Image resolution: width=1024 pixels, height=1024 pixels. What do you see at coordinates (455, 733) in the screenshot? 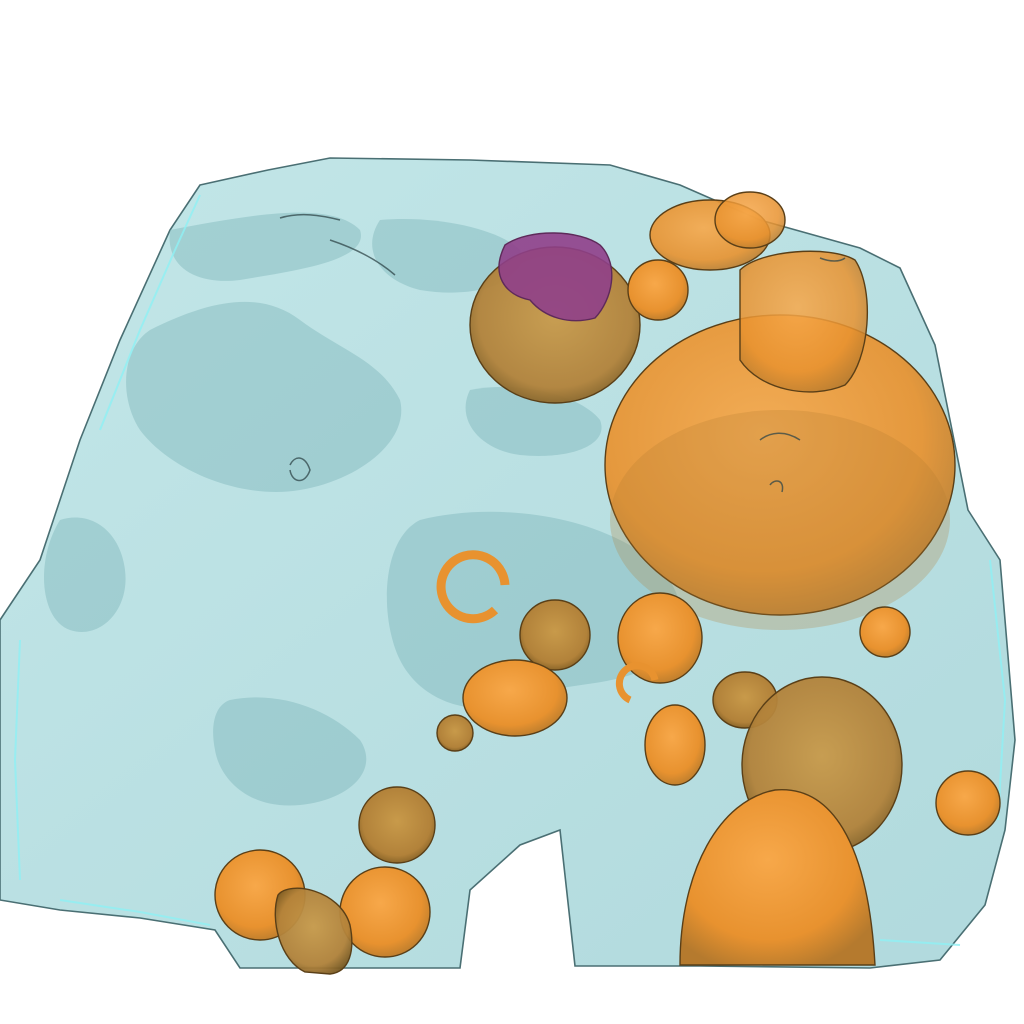
I see `small-sphere-left` at bounding box center [455, 733].